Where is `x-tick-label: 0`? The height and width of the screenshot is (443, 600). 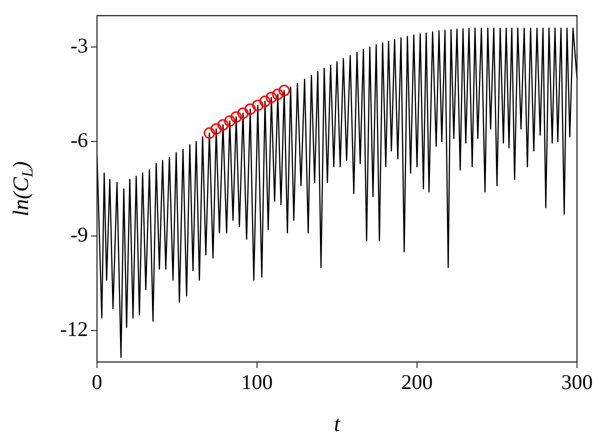 x-tick-label: 0 is located at coordinates (97, 382).